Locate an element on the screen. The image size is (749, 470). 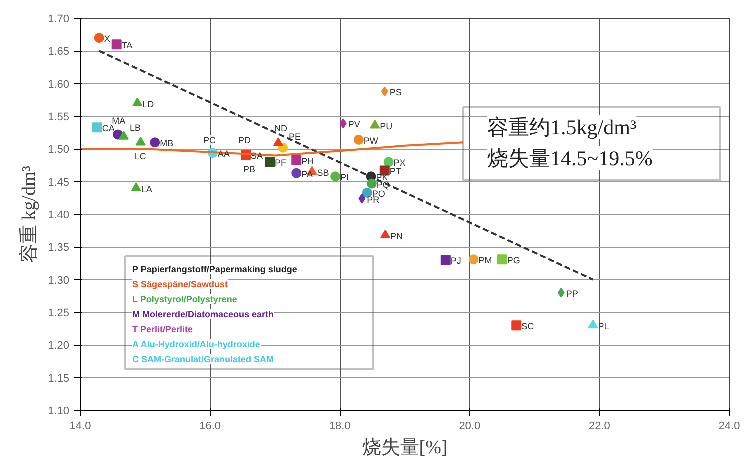
annotation: PK is located at coordinates (382, 177).